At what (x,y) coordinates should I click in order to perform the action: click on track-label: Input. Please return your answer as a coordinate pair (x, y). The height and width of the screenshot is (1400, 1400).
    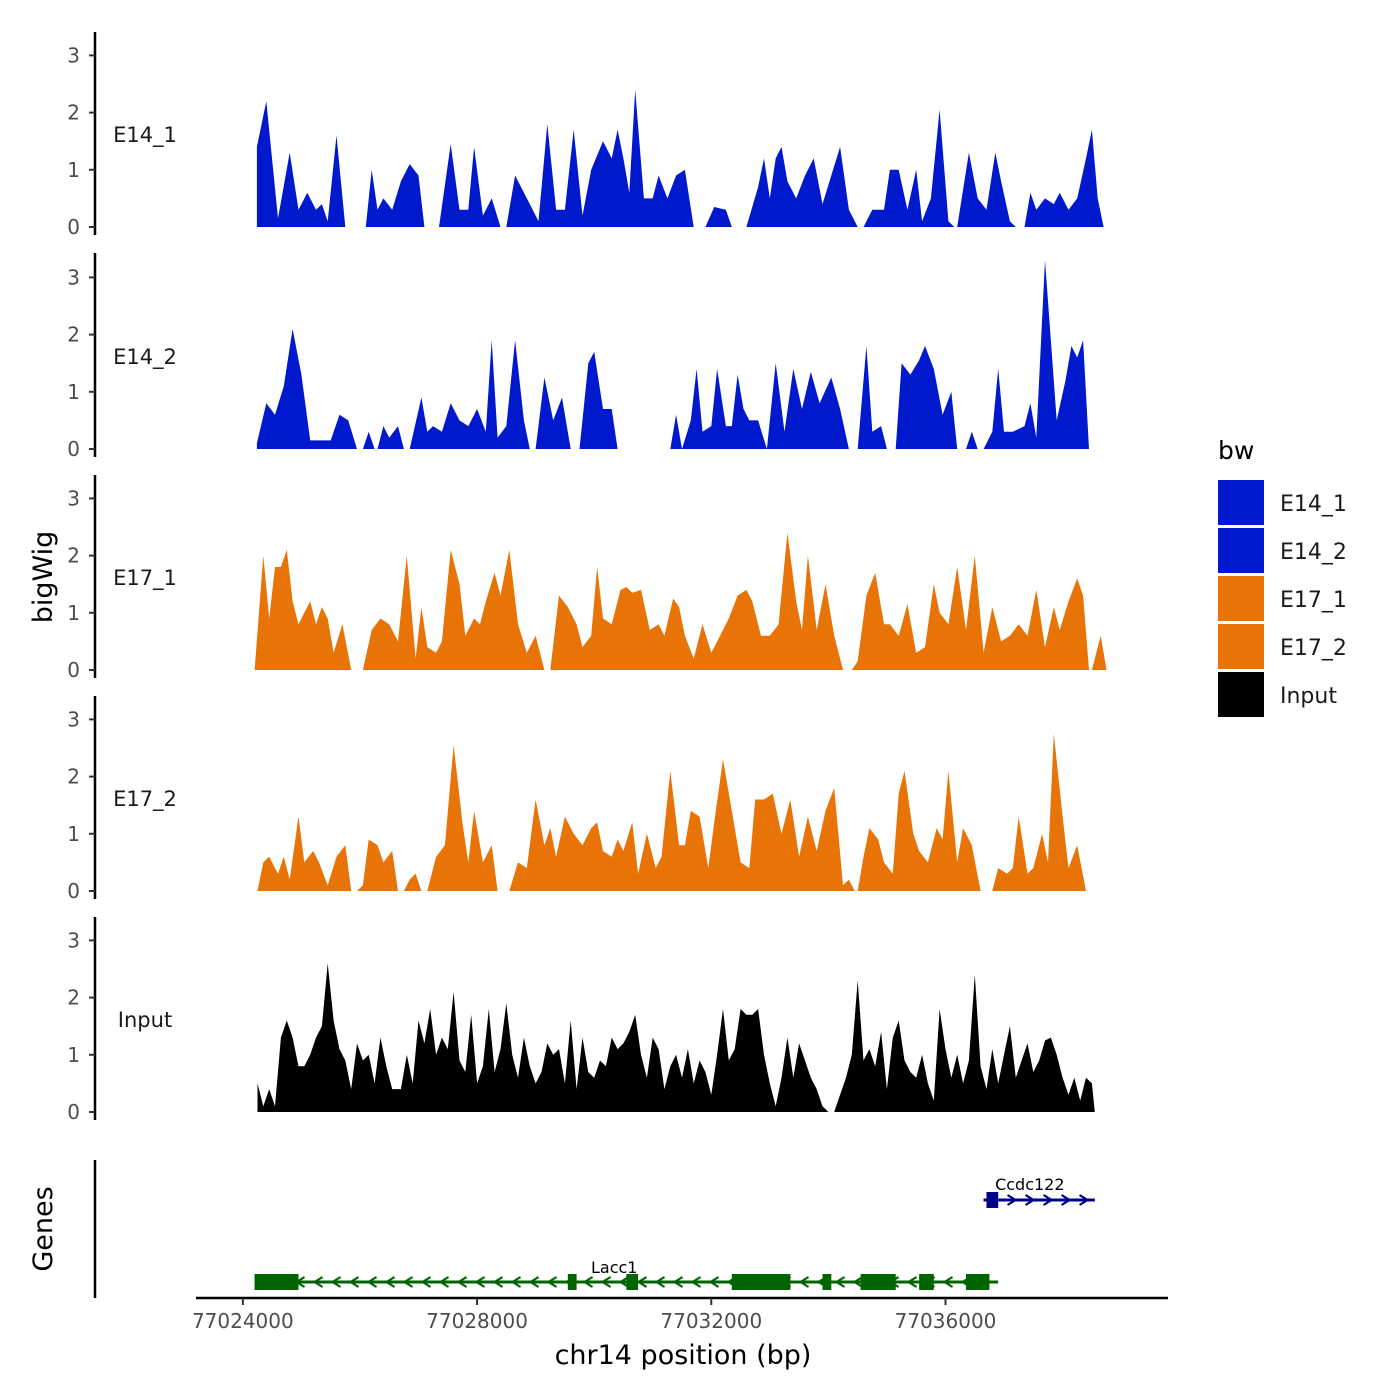
    Looking at the image, I should click on (145, 1020).